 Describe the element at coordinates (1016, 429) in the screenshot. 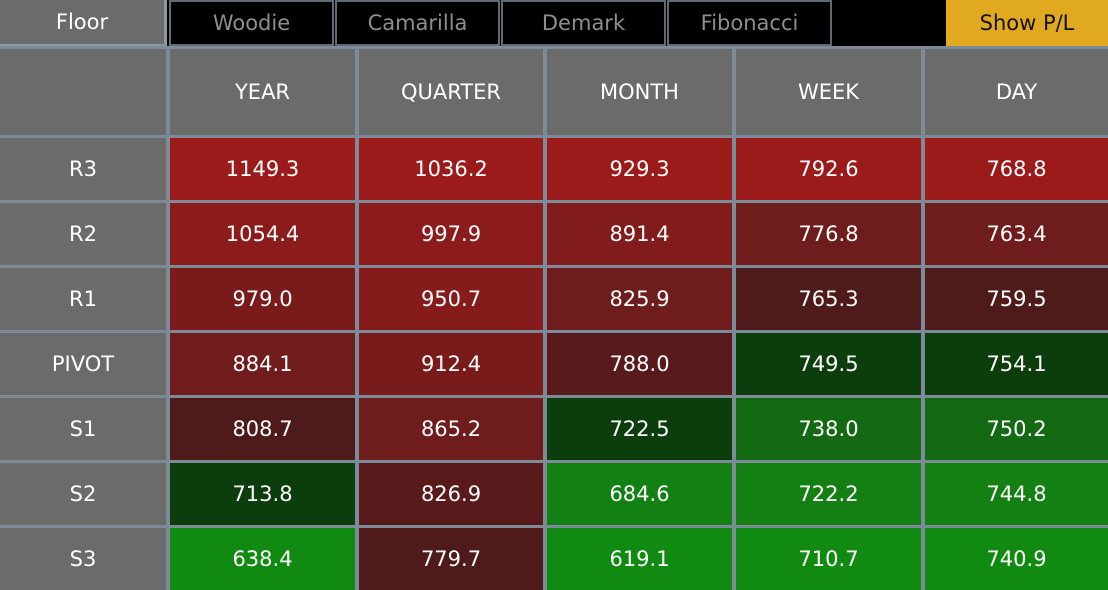

I see `level-cell-s1-day: 750.2` at that location.